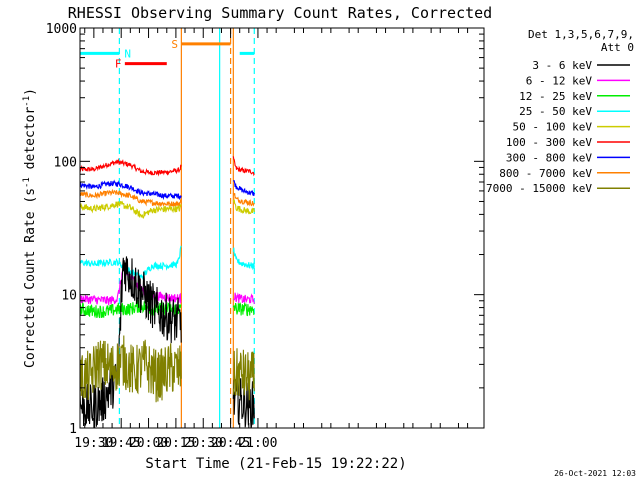  Describe the element at coordinates (73, 429) in the screenshot. I see `y-tick-label: 1` at that location.